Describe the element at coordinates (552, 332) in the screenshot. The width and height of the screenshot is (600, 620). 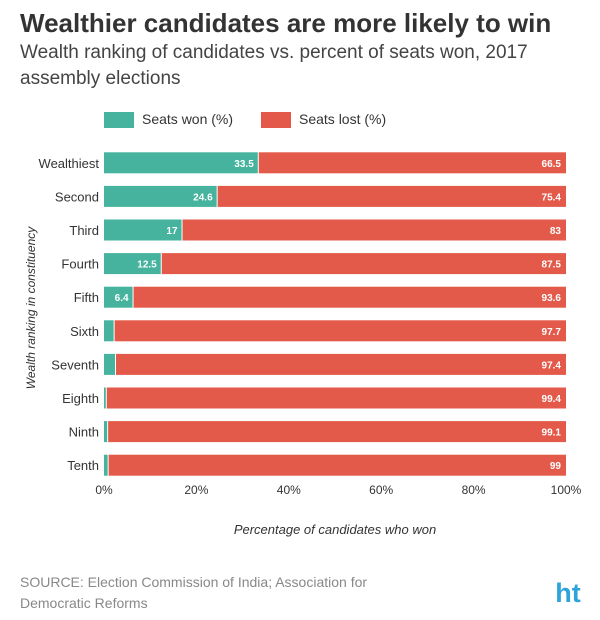
I see `data-label: 97.7` at that location.